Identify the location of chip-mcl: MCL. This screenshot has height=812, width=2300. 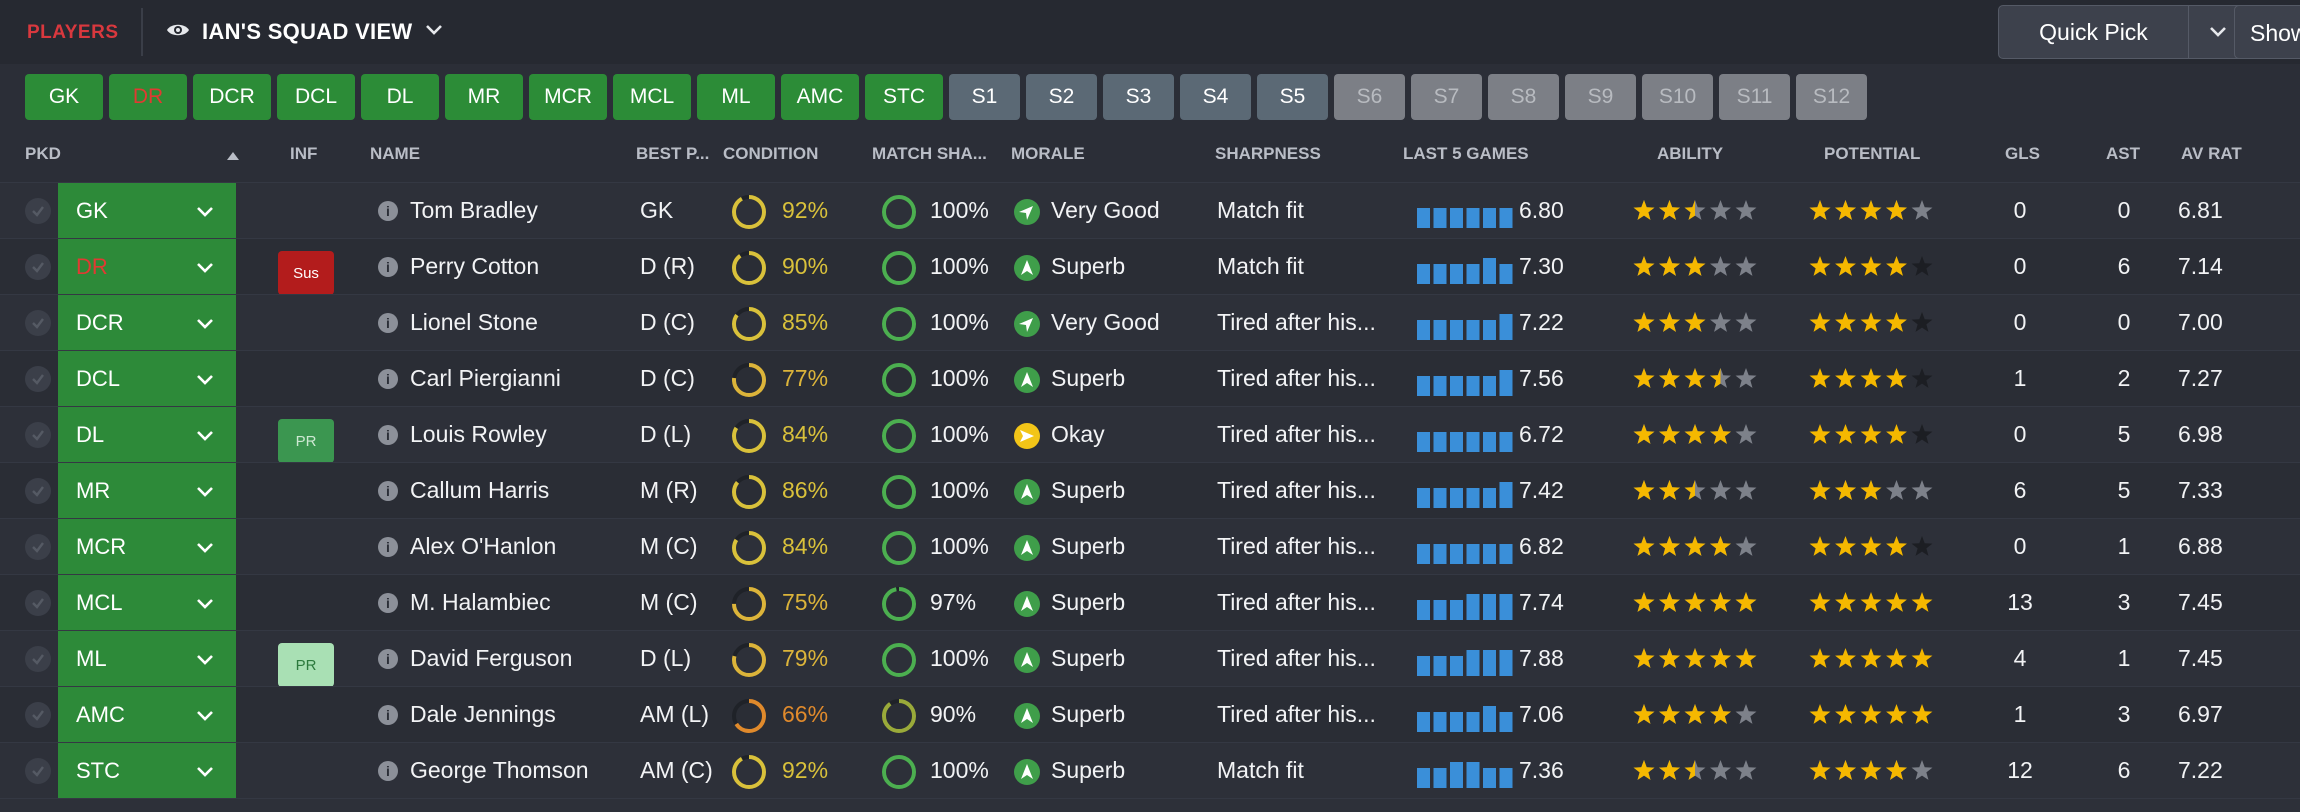
(652, 97).